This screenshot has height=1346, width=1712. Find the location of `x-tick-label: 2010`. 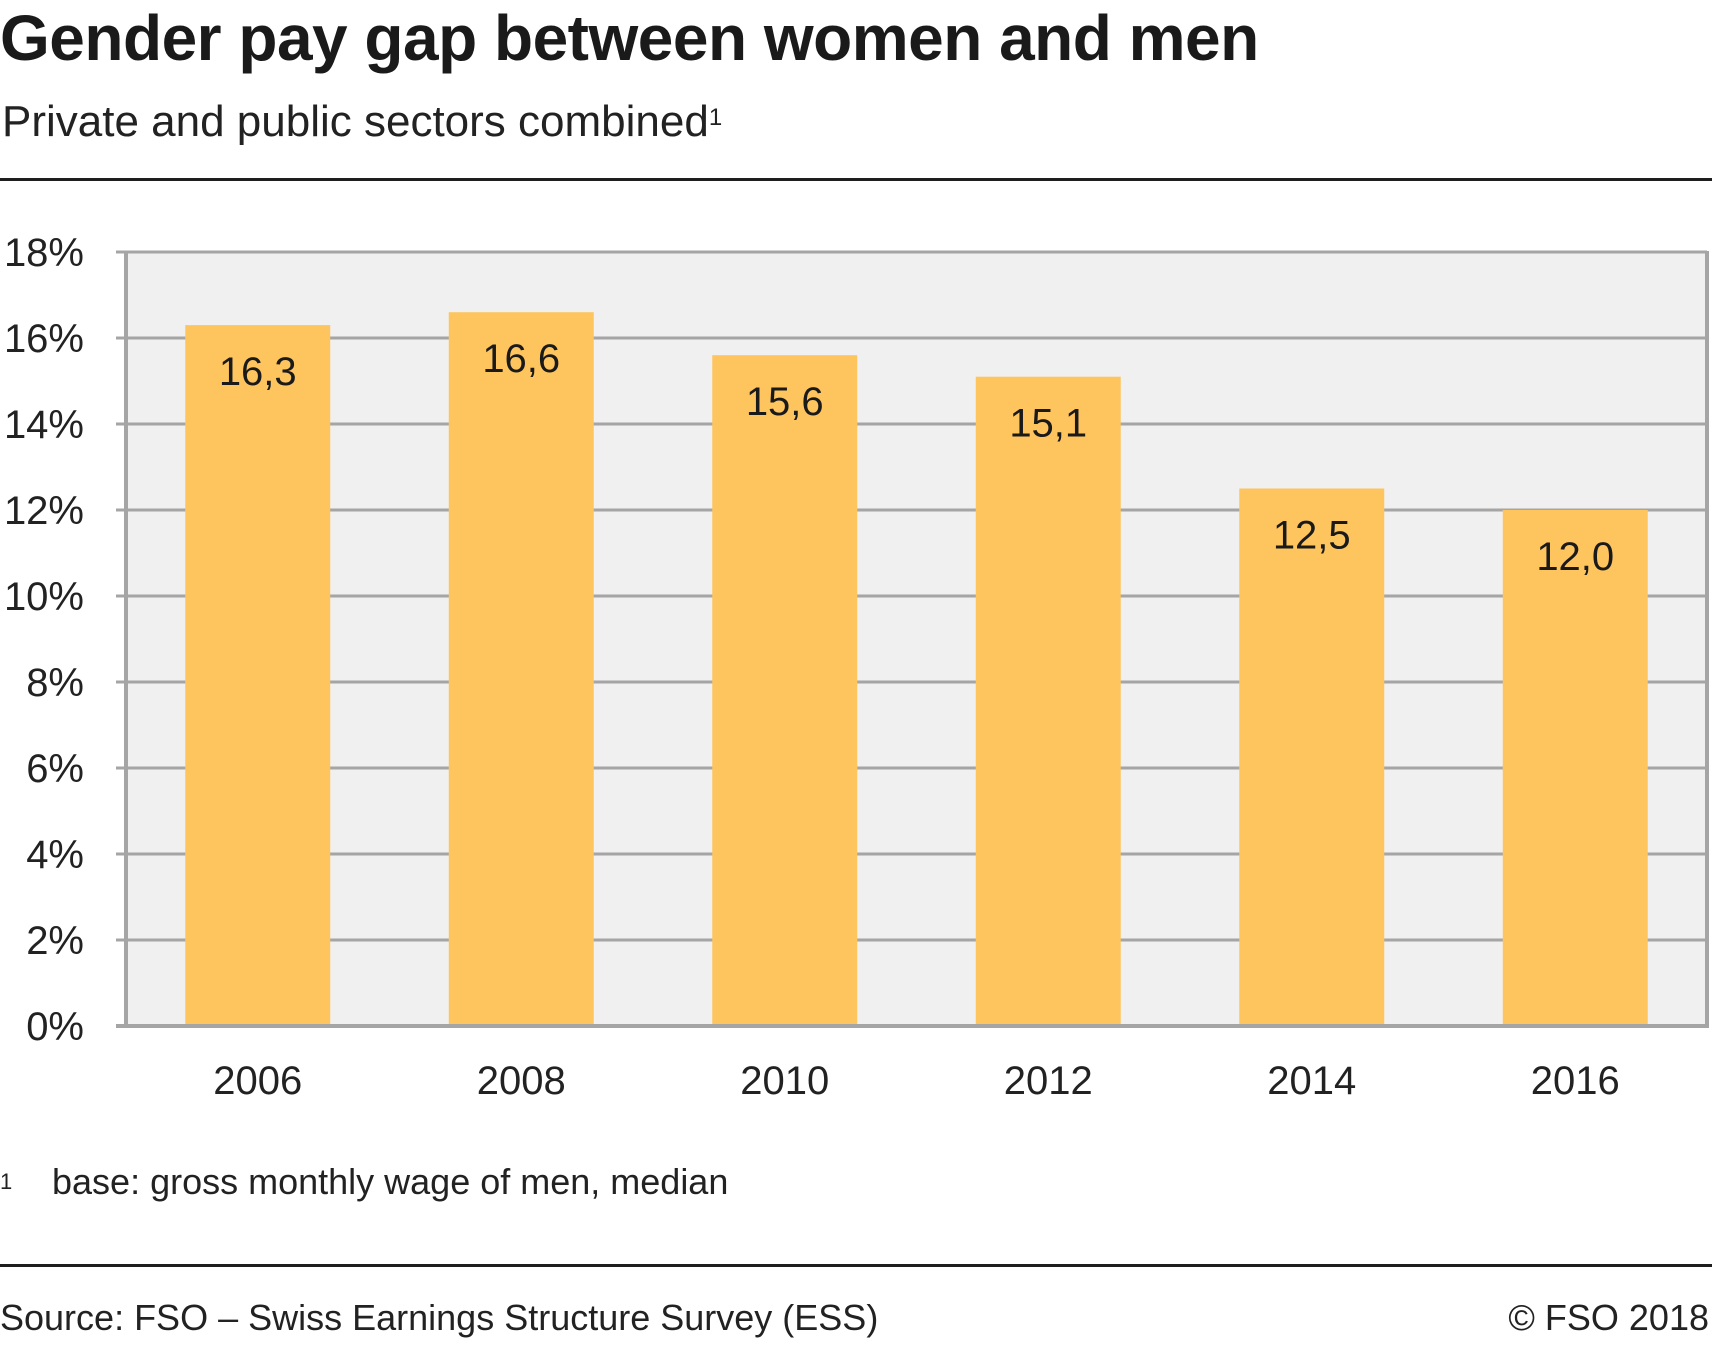

x-tick-label: 2010 is located at coordinates (784, 1081).